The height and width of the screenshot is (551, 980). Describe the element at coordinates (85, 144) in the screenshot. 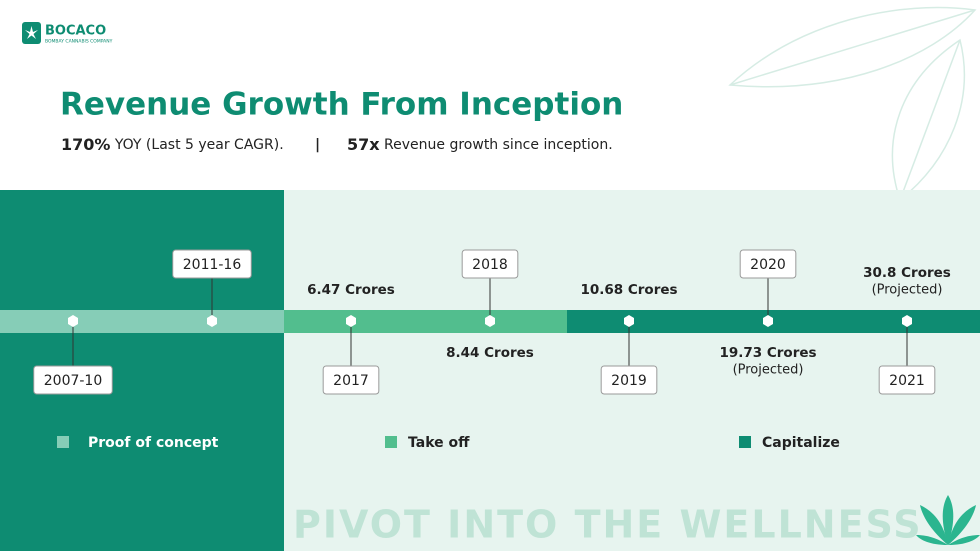

I see `highlight-figure: 170%` at that location.